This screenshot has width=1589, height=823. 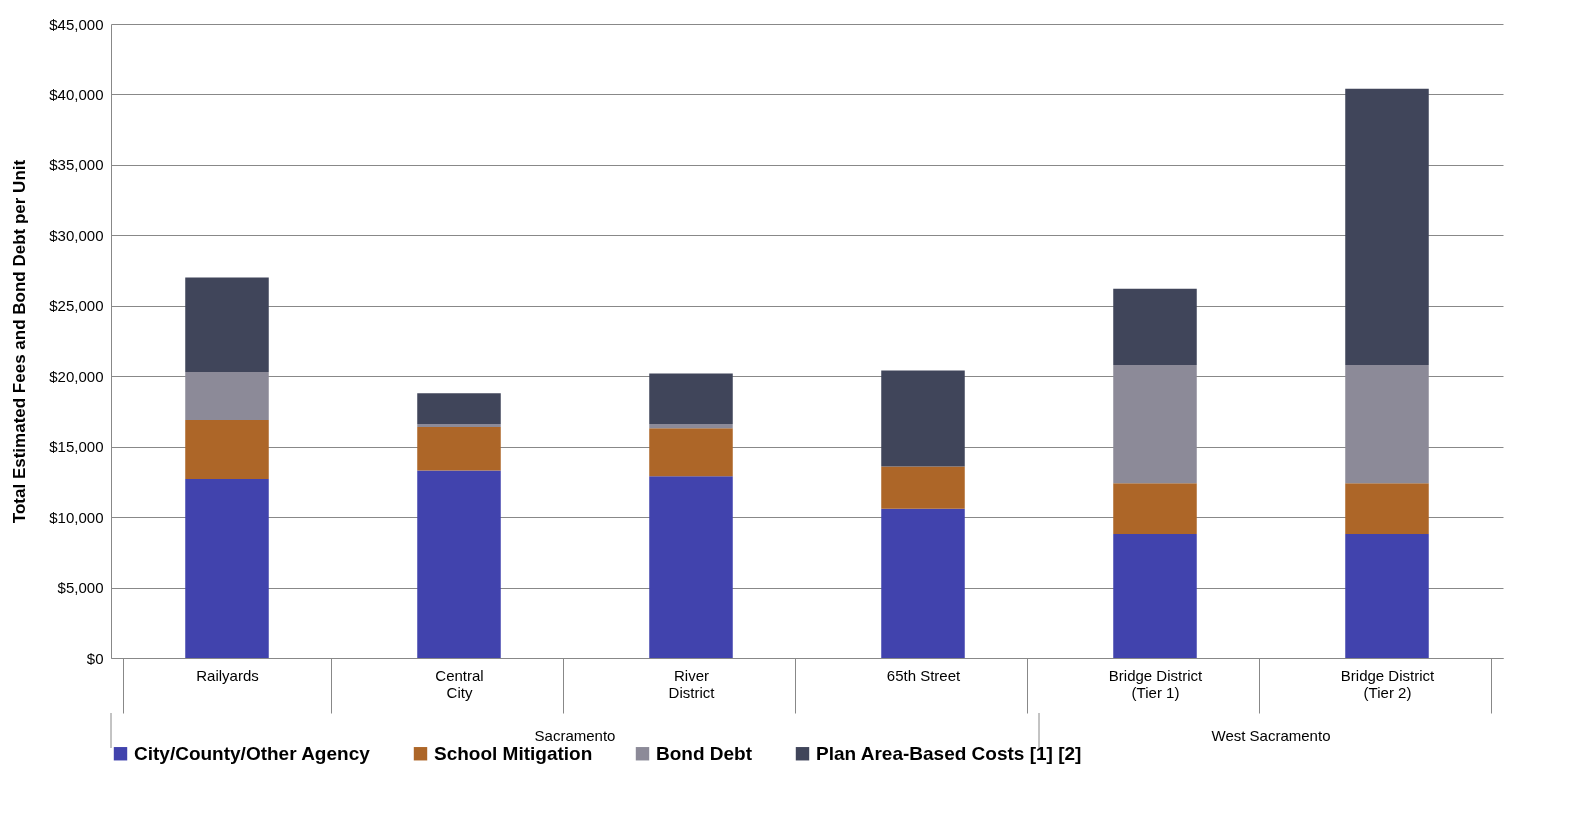 I want to click on y-tick-label: $15,000, so click(x=76, y=447).